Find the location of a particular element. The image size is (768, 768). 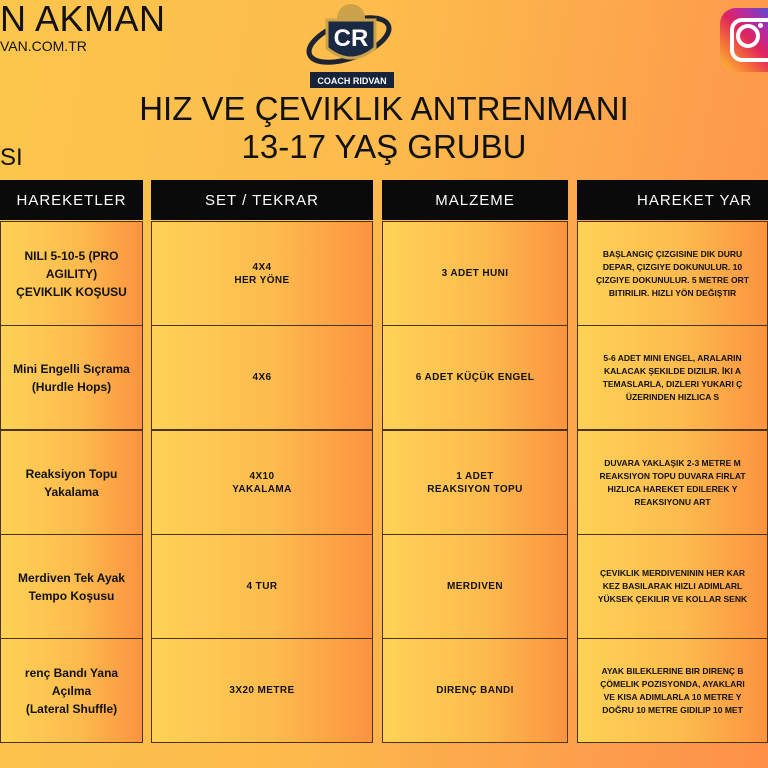

exercise-cell: Mini Engelli Sıçrama (Hurdle Hops) is located at coordinates (71, 377).